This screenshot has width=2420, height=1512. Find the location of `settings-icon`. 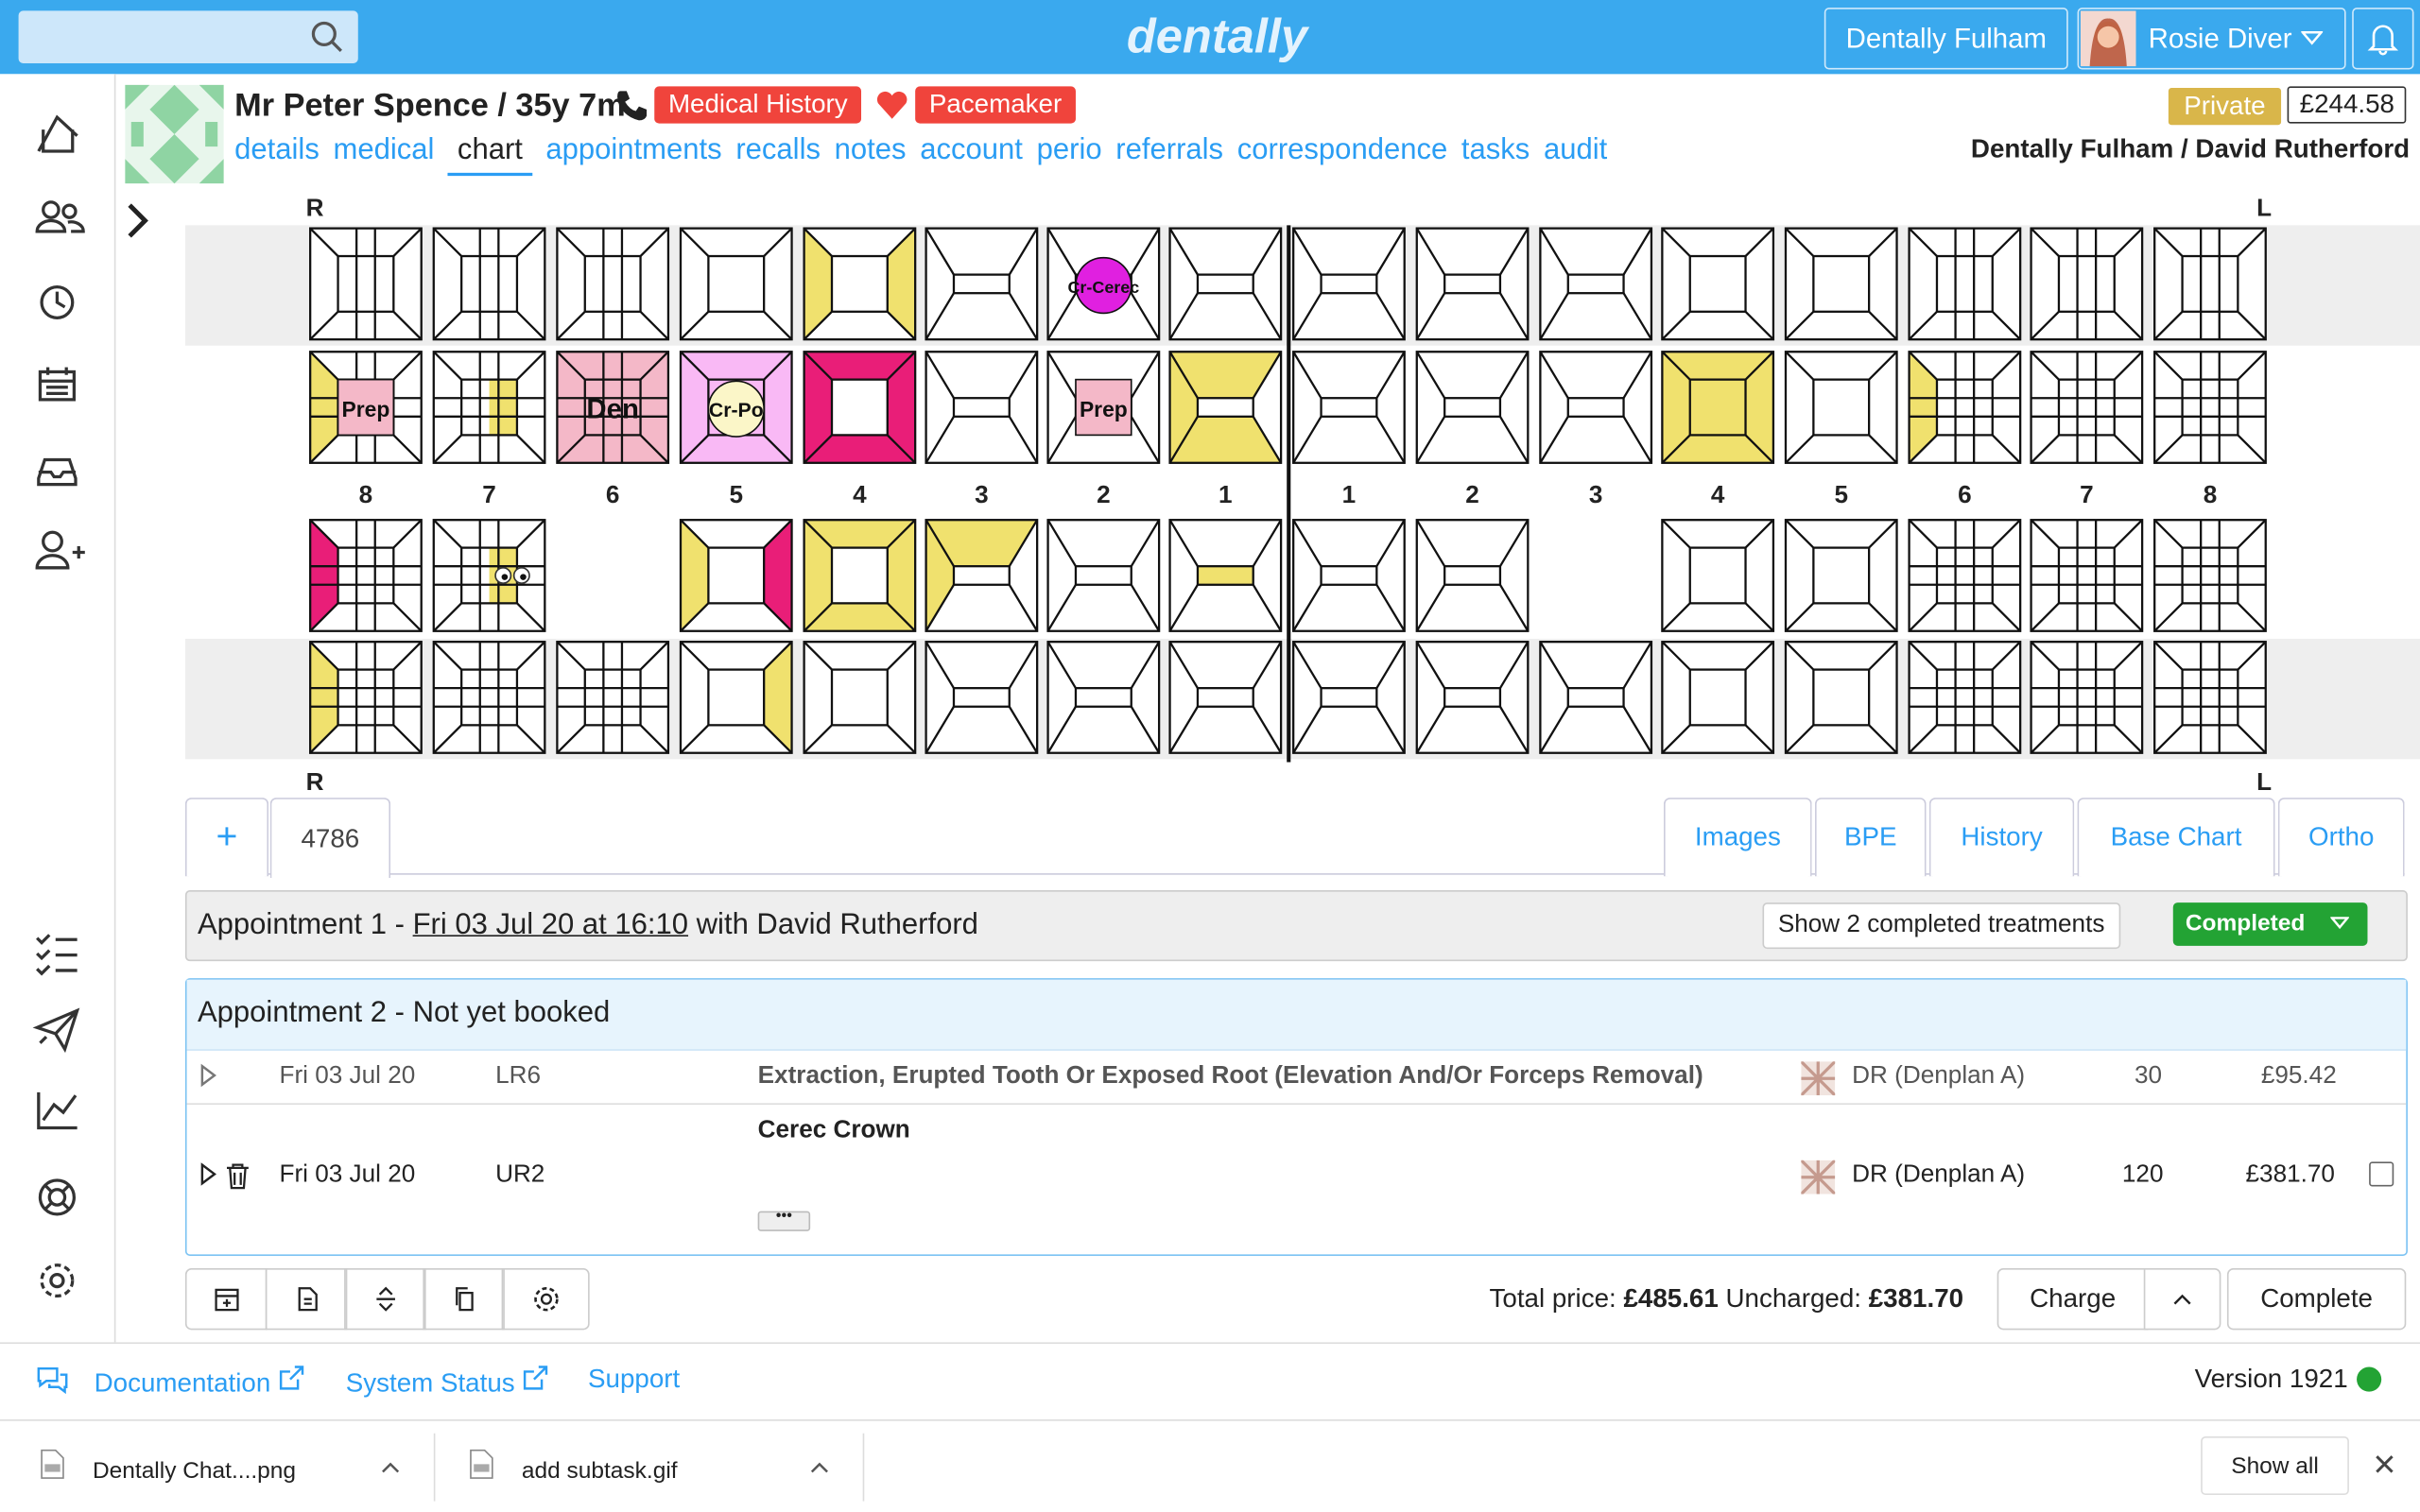

settings-icon is located at coordinates (57, 1280).